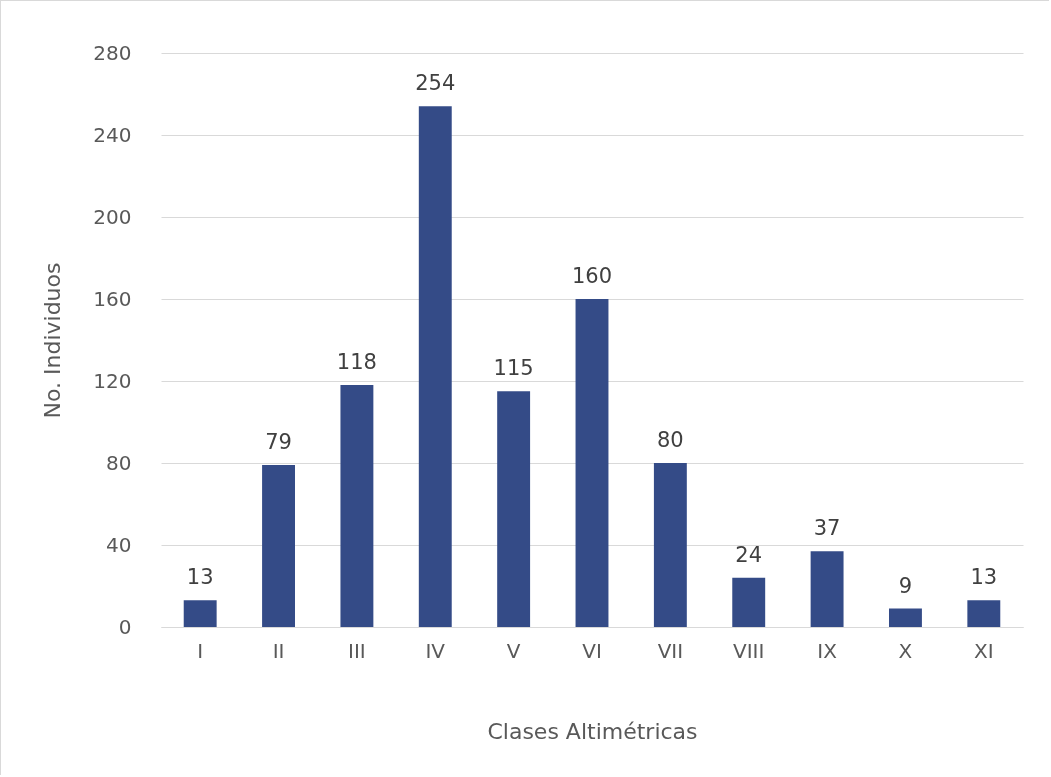  What do you see at coordinates (827, 528) in the screenshot?
I see `data-label: 37` at bounding box center [827, 528].